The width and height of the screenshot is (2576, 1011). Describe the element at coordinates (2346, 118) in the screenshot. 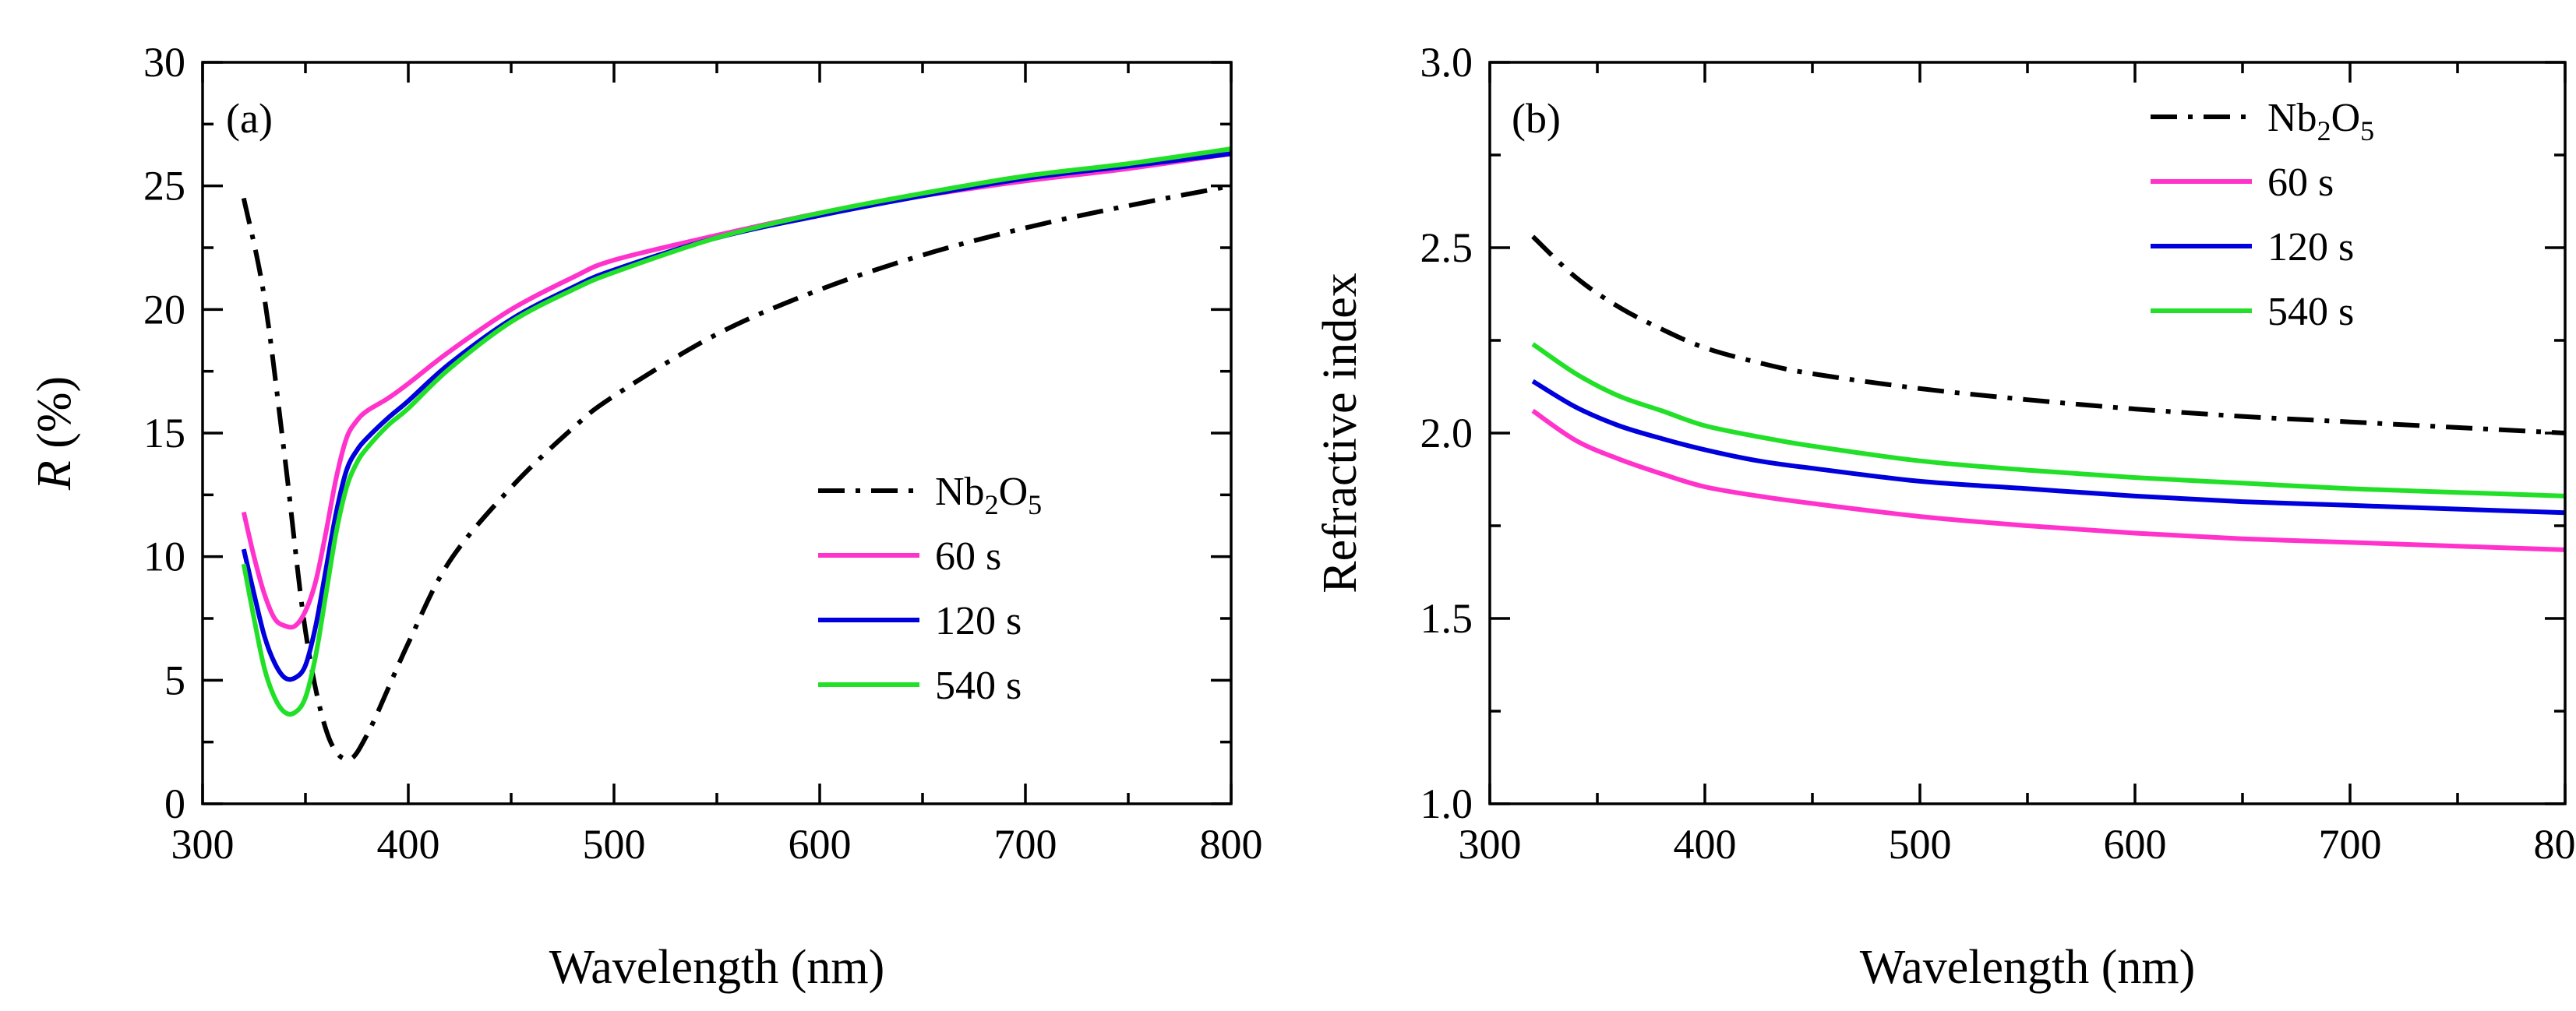

I see `panel-b-legend-label-part: O` at that location.